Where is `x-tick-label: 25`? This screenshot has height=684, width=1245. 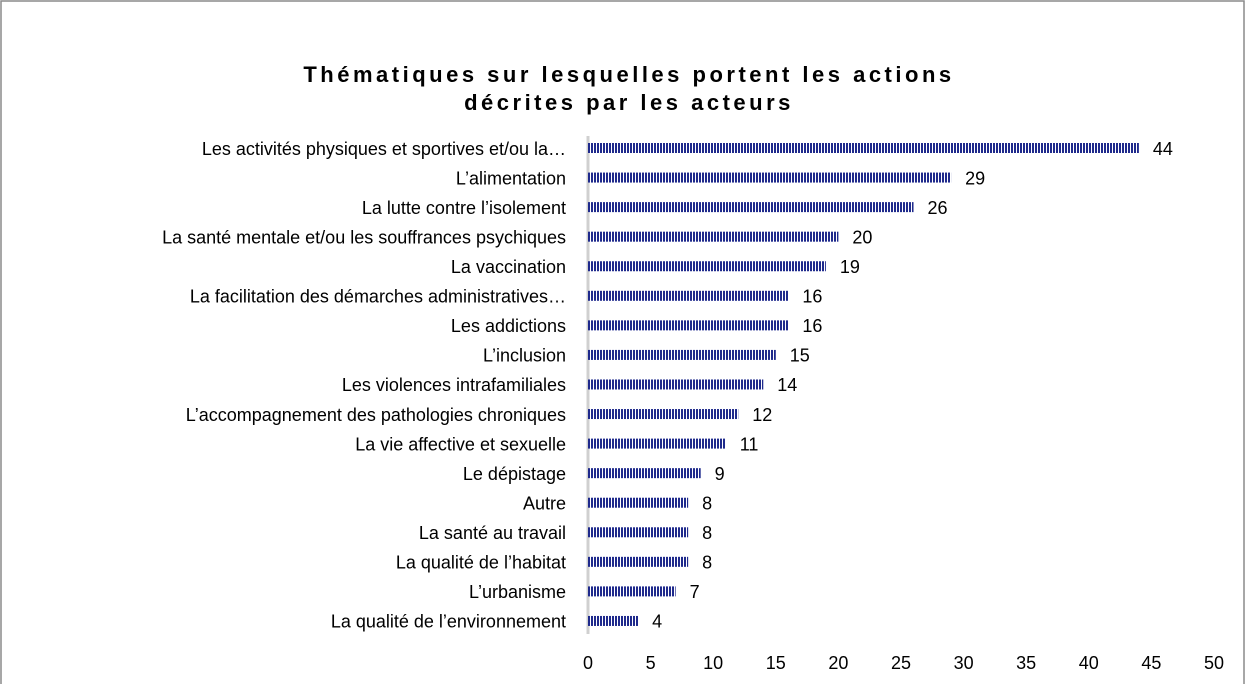
x-tick-label: 25 is located at coordinates (901, 663).